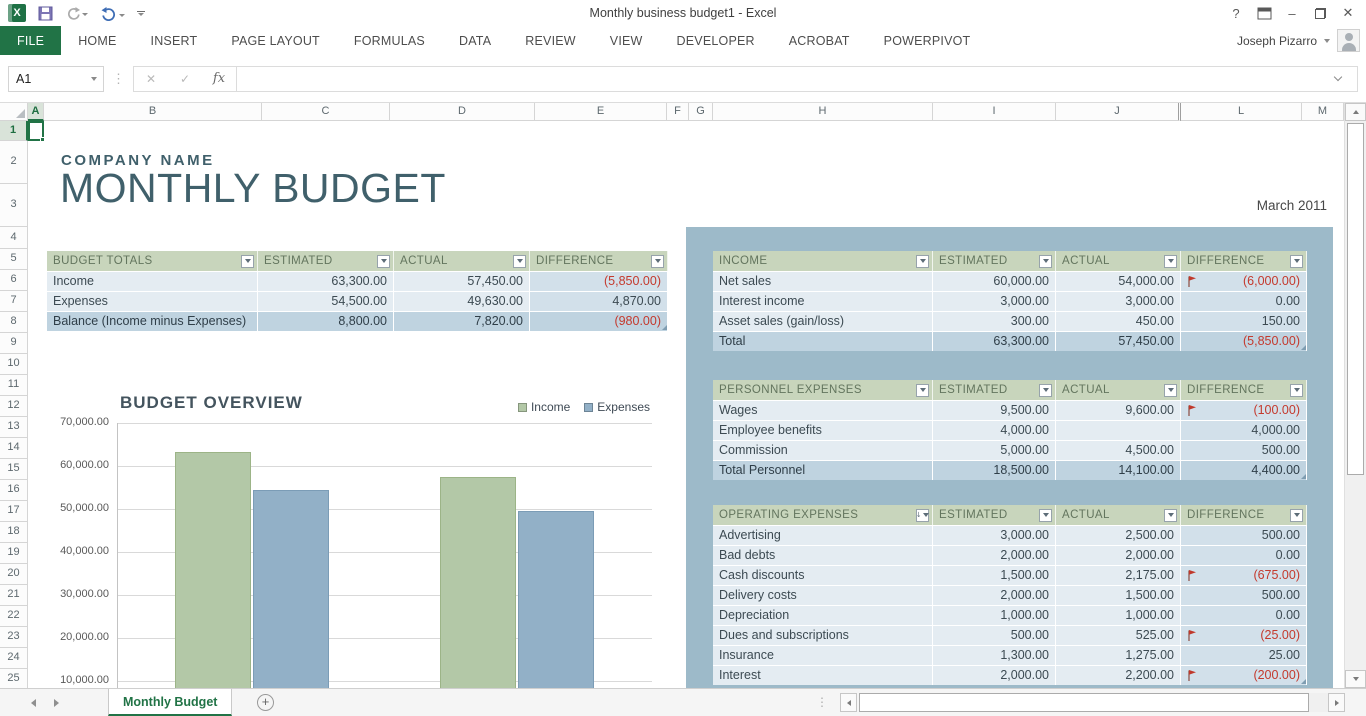  What do you see at coordinates (1244, 675) in the screenshot?
I see `cell-difference: (200.00)` at bounding box center [1244, 675].